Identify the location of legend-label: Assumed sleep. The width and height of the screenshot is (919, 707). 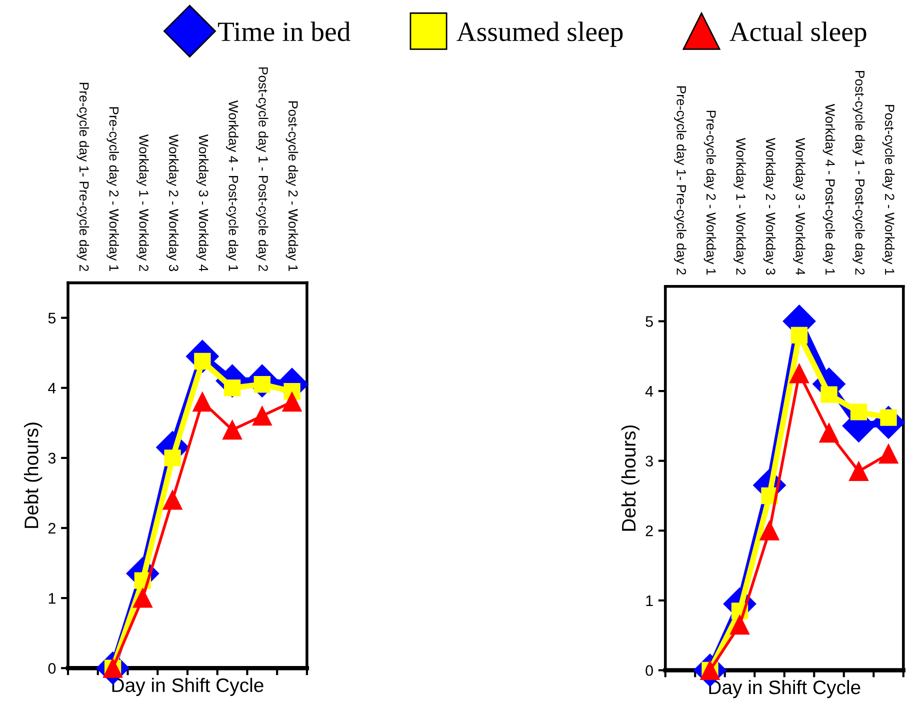
(539, 34).